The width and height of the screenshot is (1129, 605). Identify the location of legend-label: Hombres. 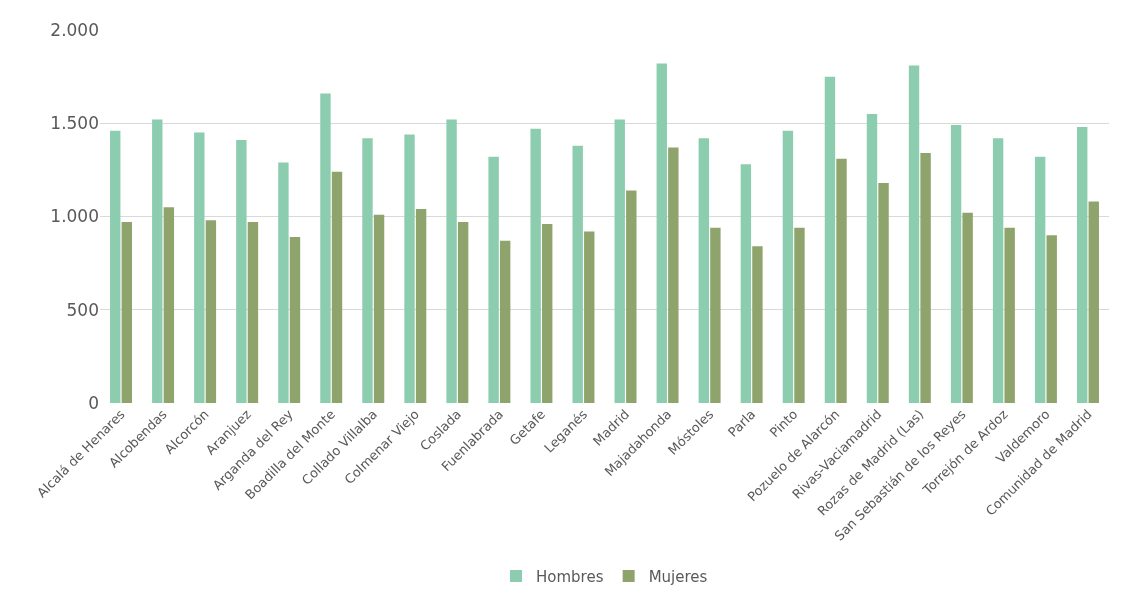
(570, 576).